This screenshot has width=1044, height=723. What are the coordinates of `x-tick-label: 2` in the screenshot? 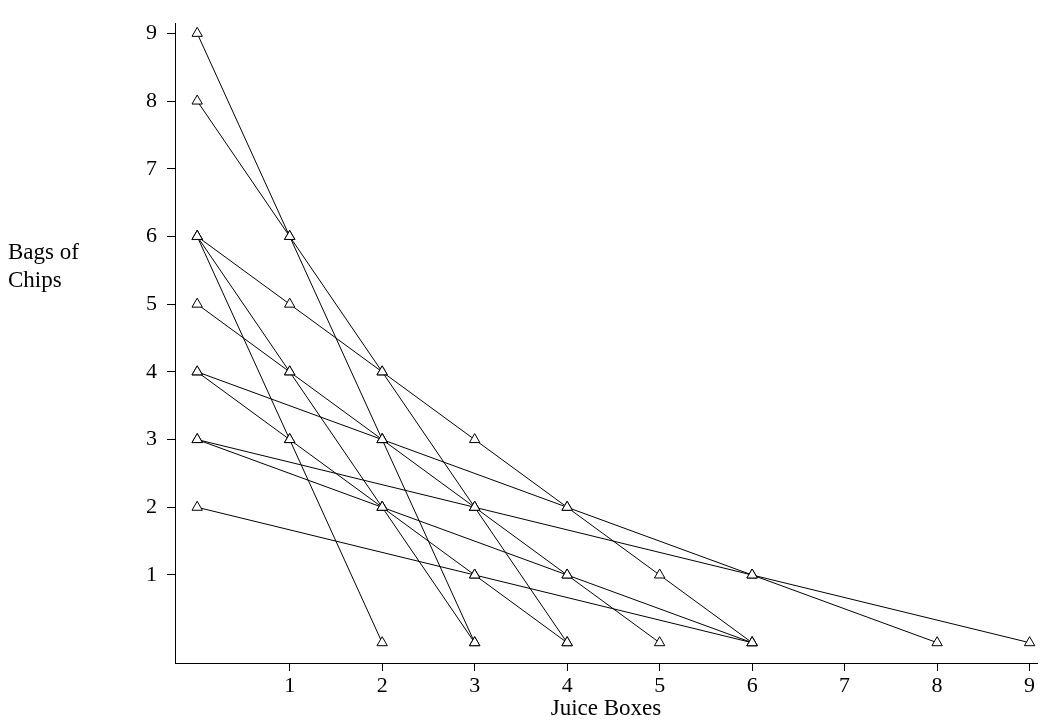 It's located at (382, 684).